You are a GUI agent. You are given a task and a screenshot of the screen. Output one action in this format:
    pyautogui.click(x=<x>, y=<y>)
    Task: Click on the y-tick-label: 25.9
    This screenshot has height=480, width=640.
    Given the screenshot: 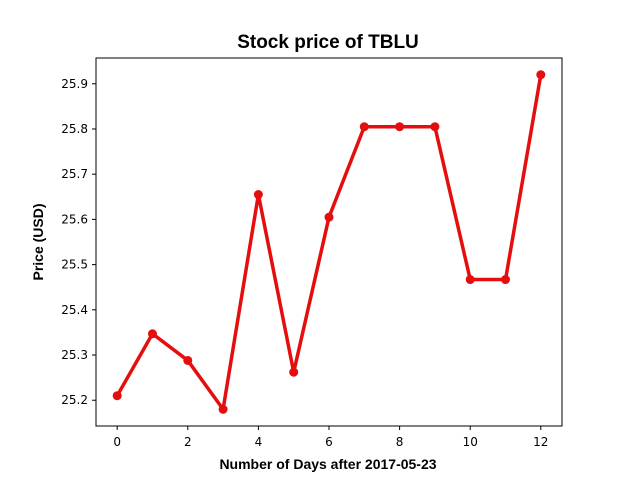 What is the action you would take?
    pyautogui.click(x=74, y=84)
    